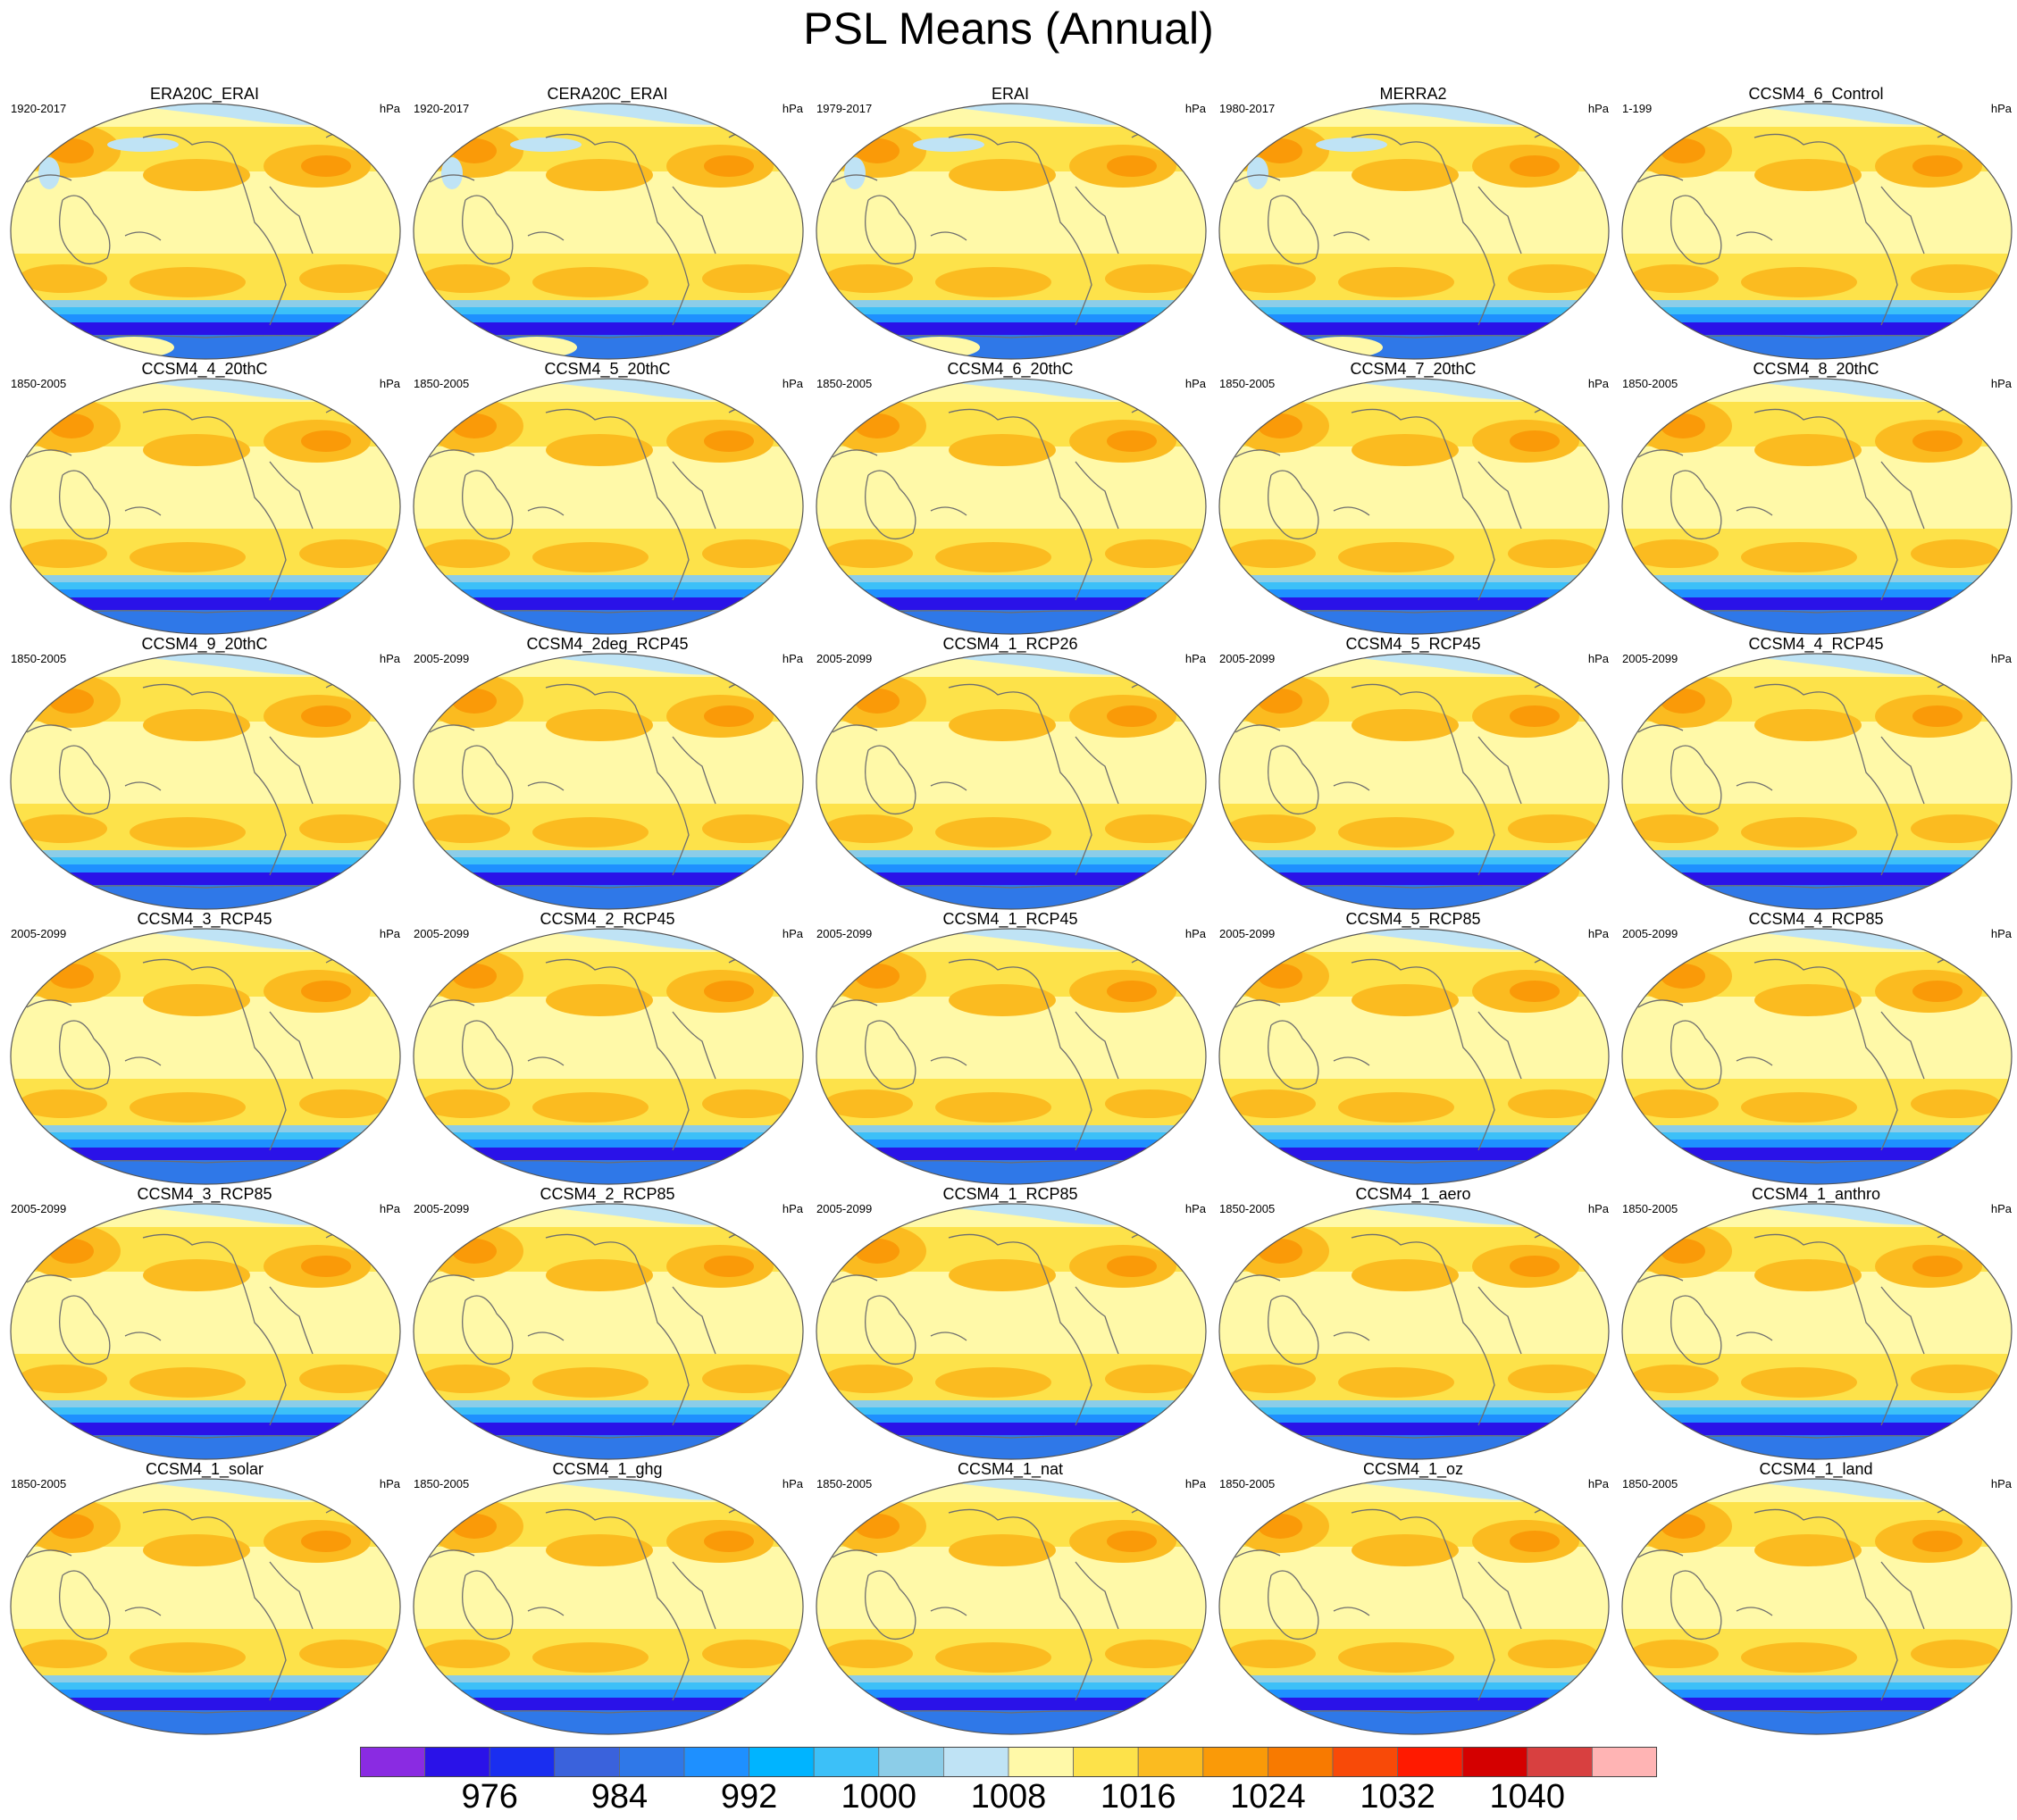 The image size is (2017, 1820). What do you see at coordinates (607, 1322) in the screenshot?
I see `map-panel: CCSM4_2_RCP85 2005-2099 hPa` at bounding box center [607, 1322].